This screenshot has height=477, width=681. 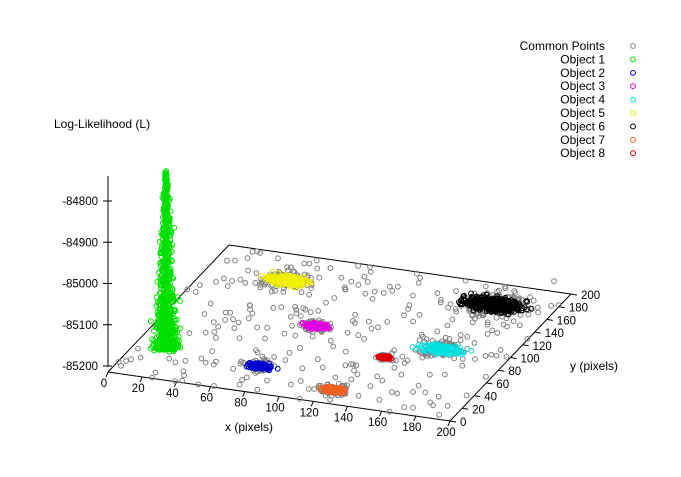 I want to click on legend-label-object-6: Object 6, so click(x=582, y=126).